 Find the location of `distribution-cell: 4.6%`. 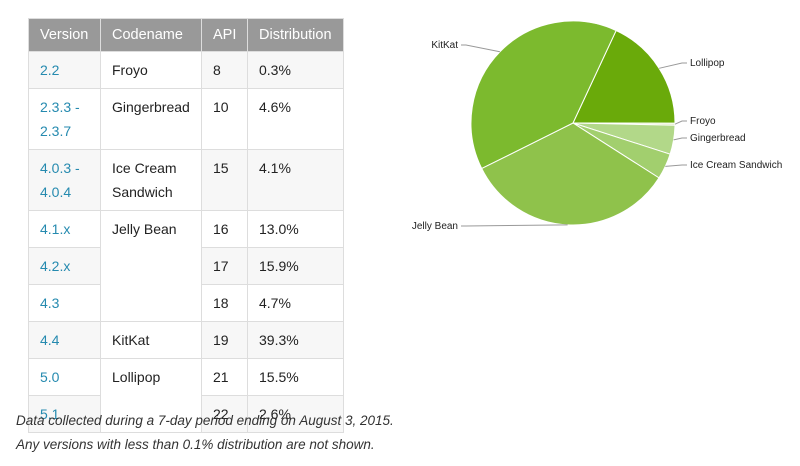

distribution-cell: 4.6% is located at coordinates (295, 119).